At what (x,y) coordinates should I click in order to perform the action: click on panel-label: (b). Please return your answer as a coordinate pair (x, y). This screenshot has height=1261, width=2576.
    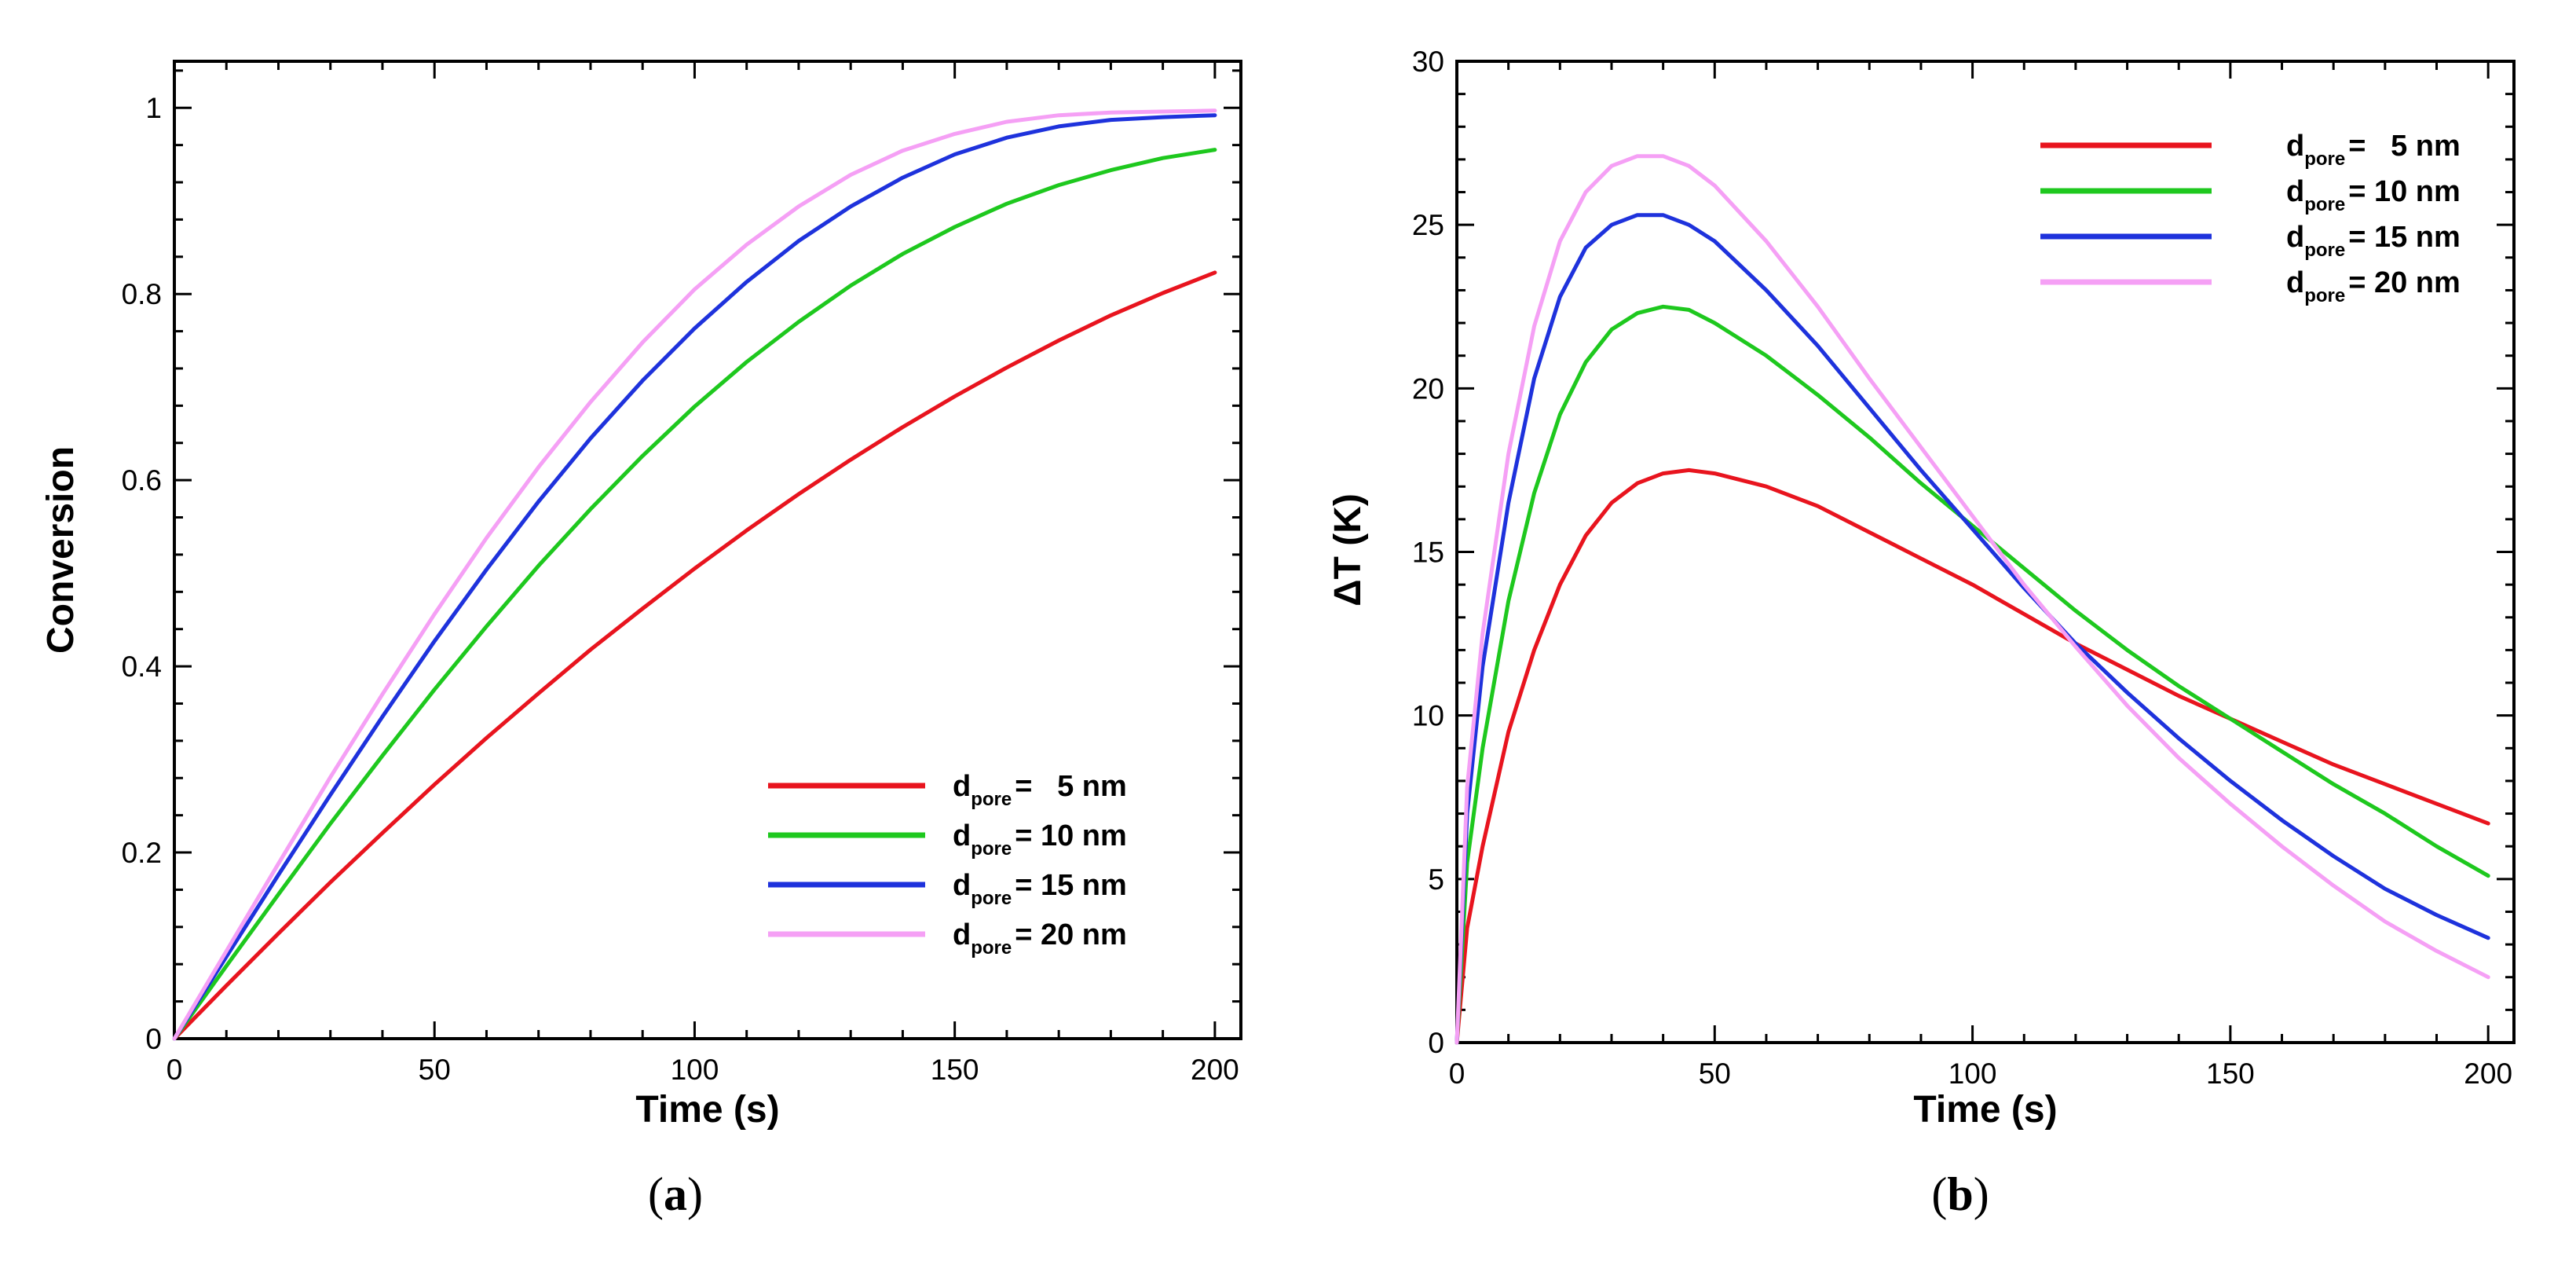
    Looking at the image, I should click on (1960, 1194).